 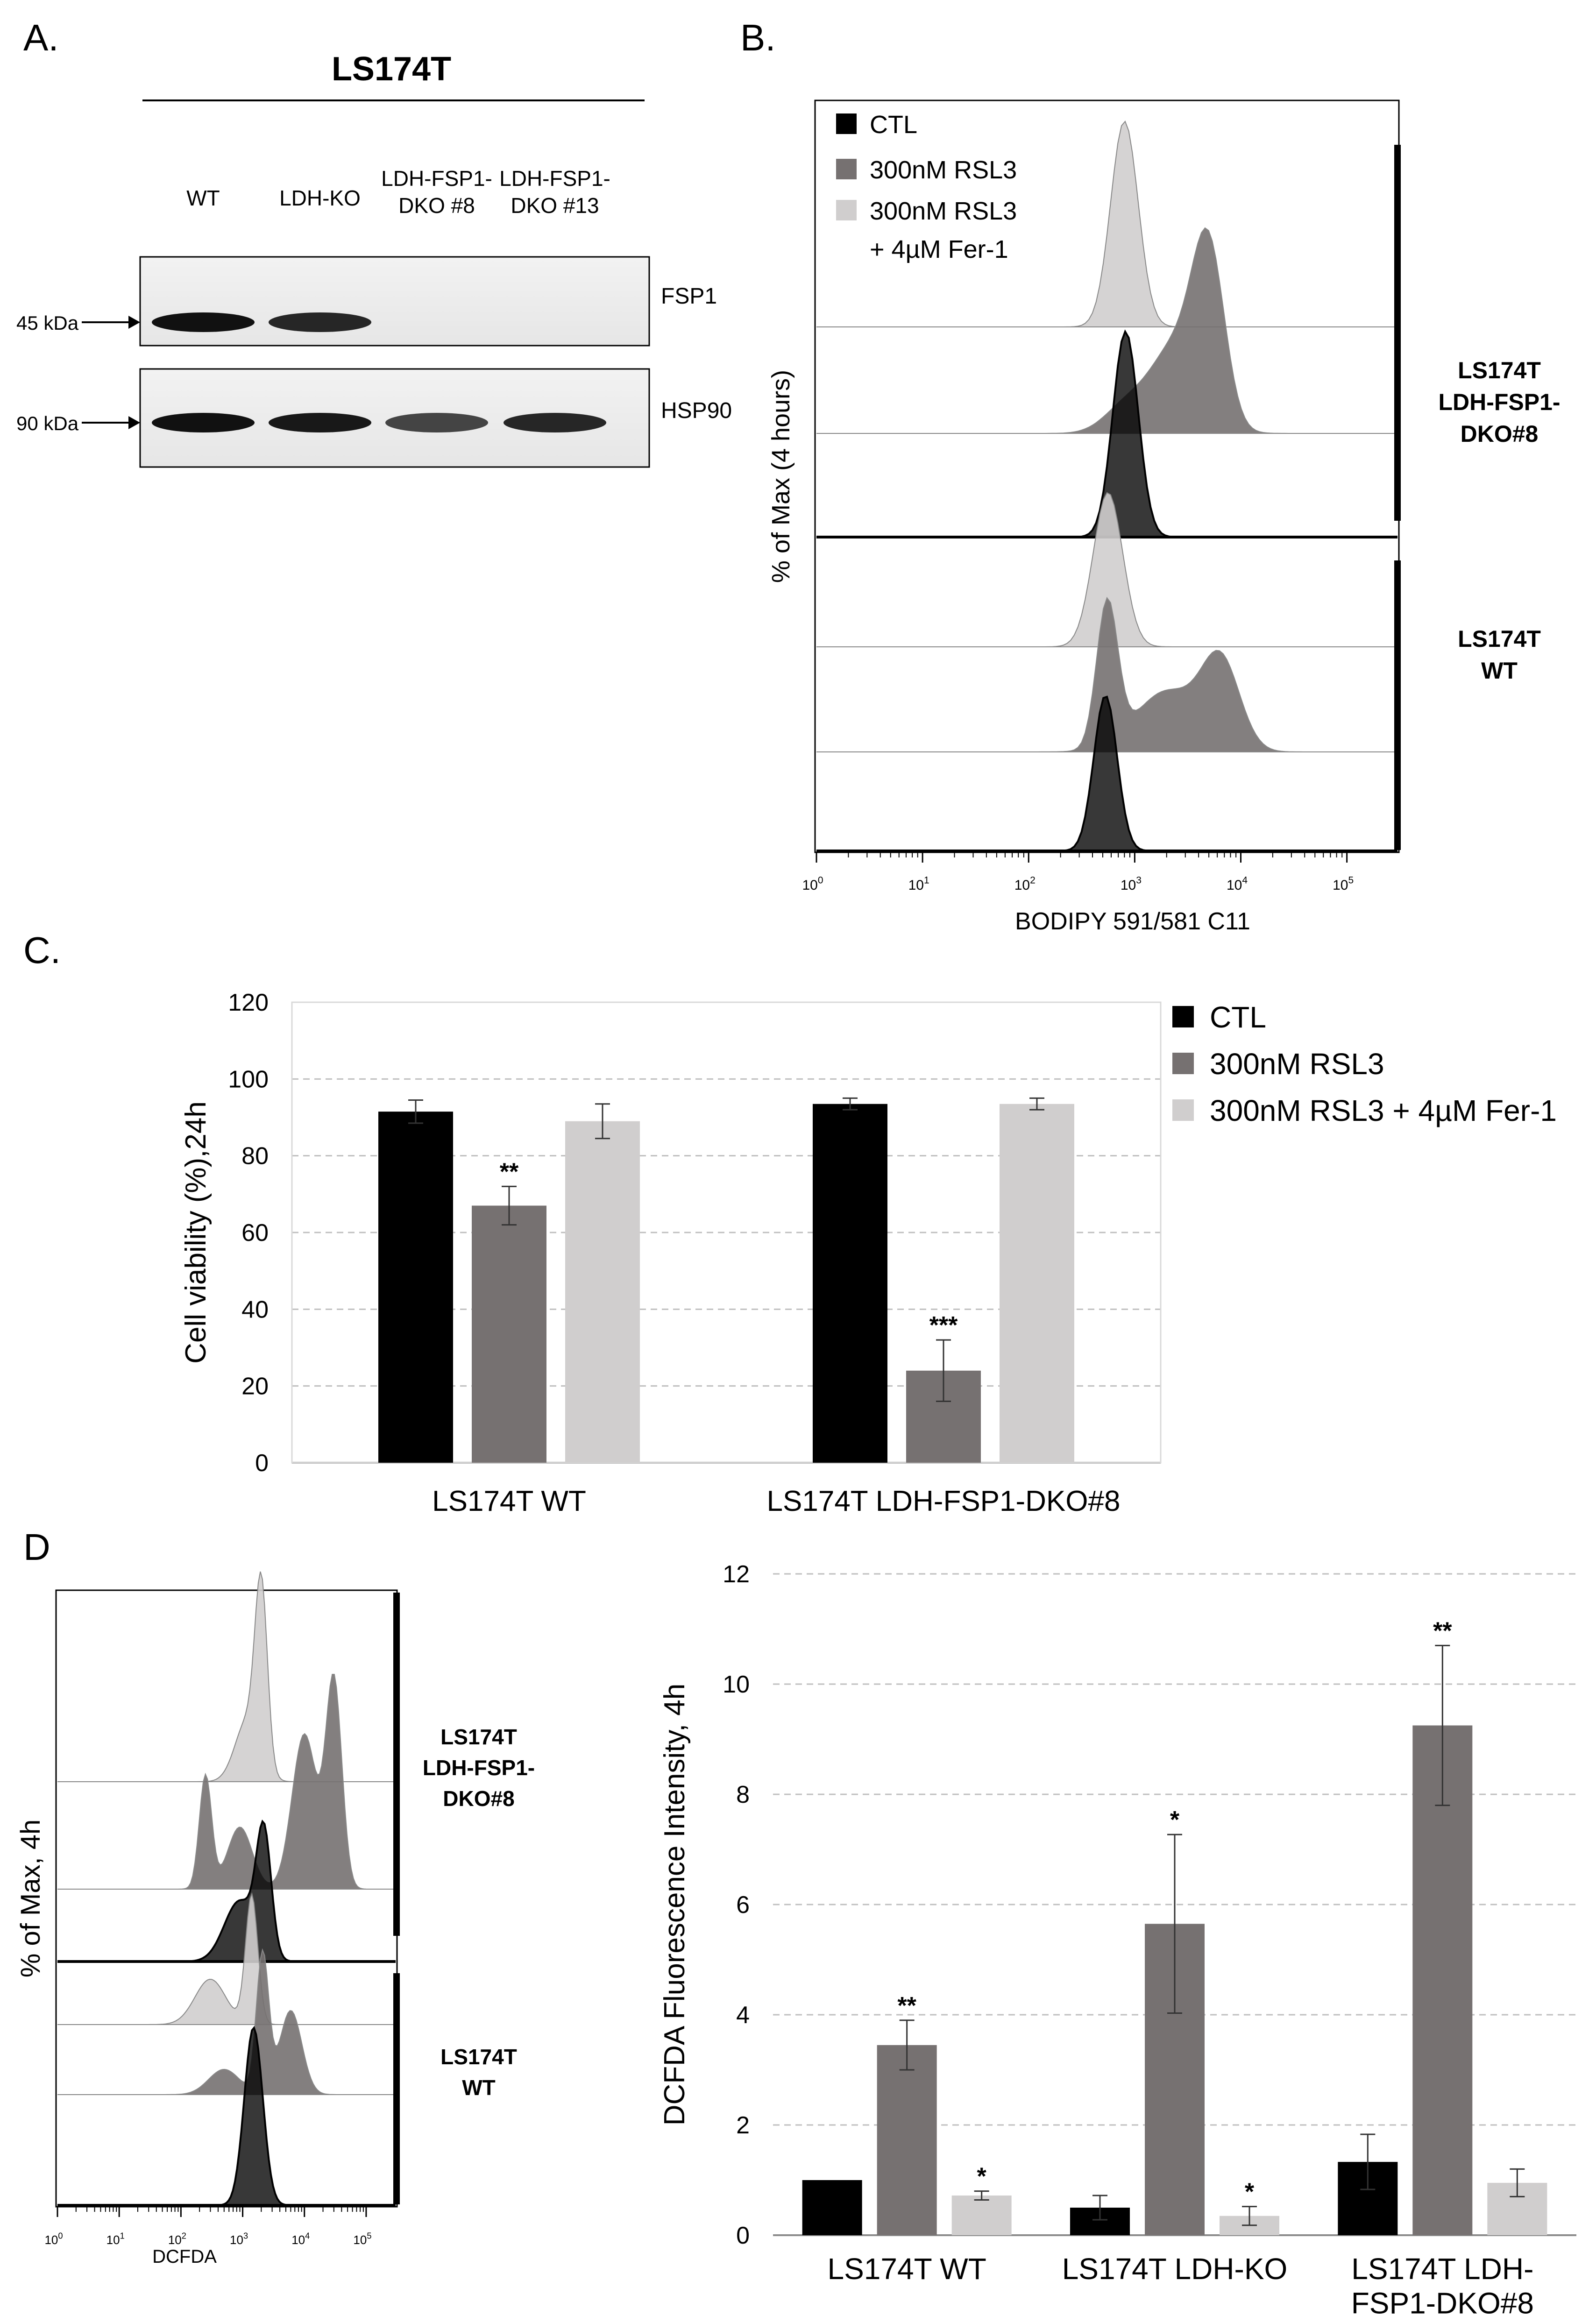 I want to click on panel-d-label: D, so click(x=37, y=1547).